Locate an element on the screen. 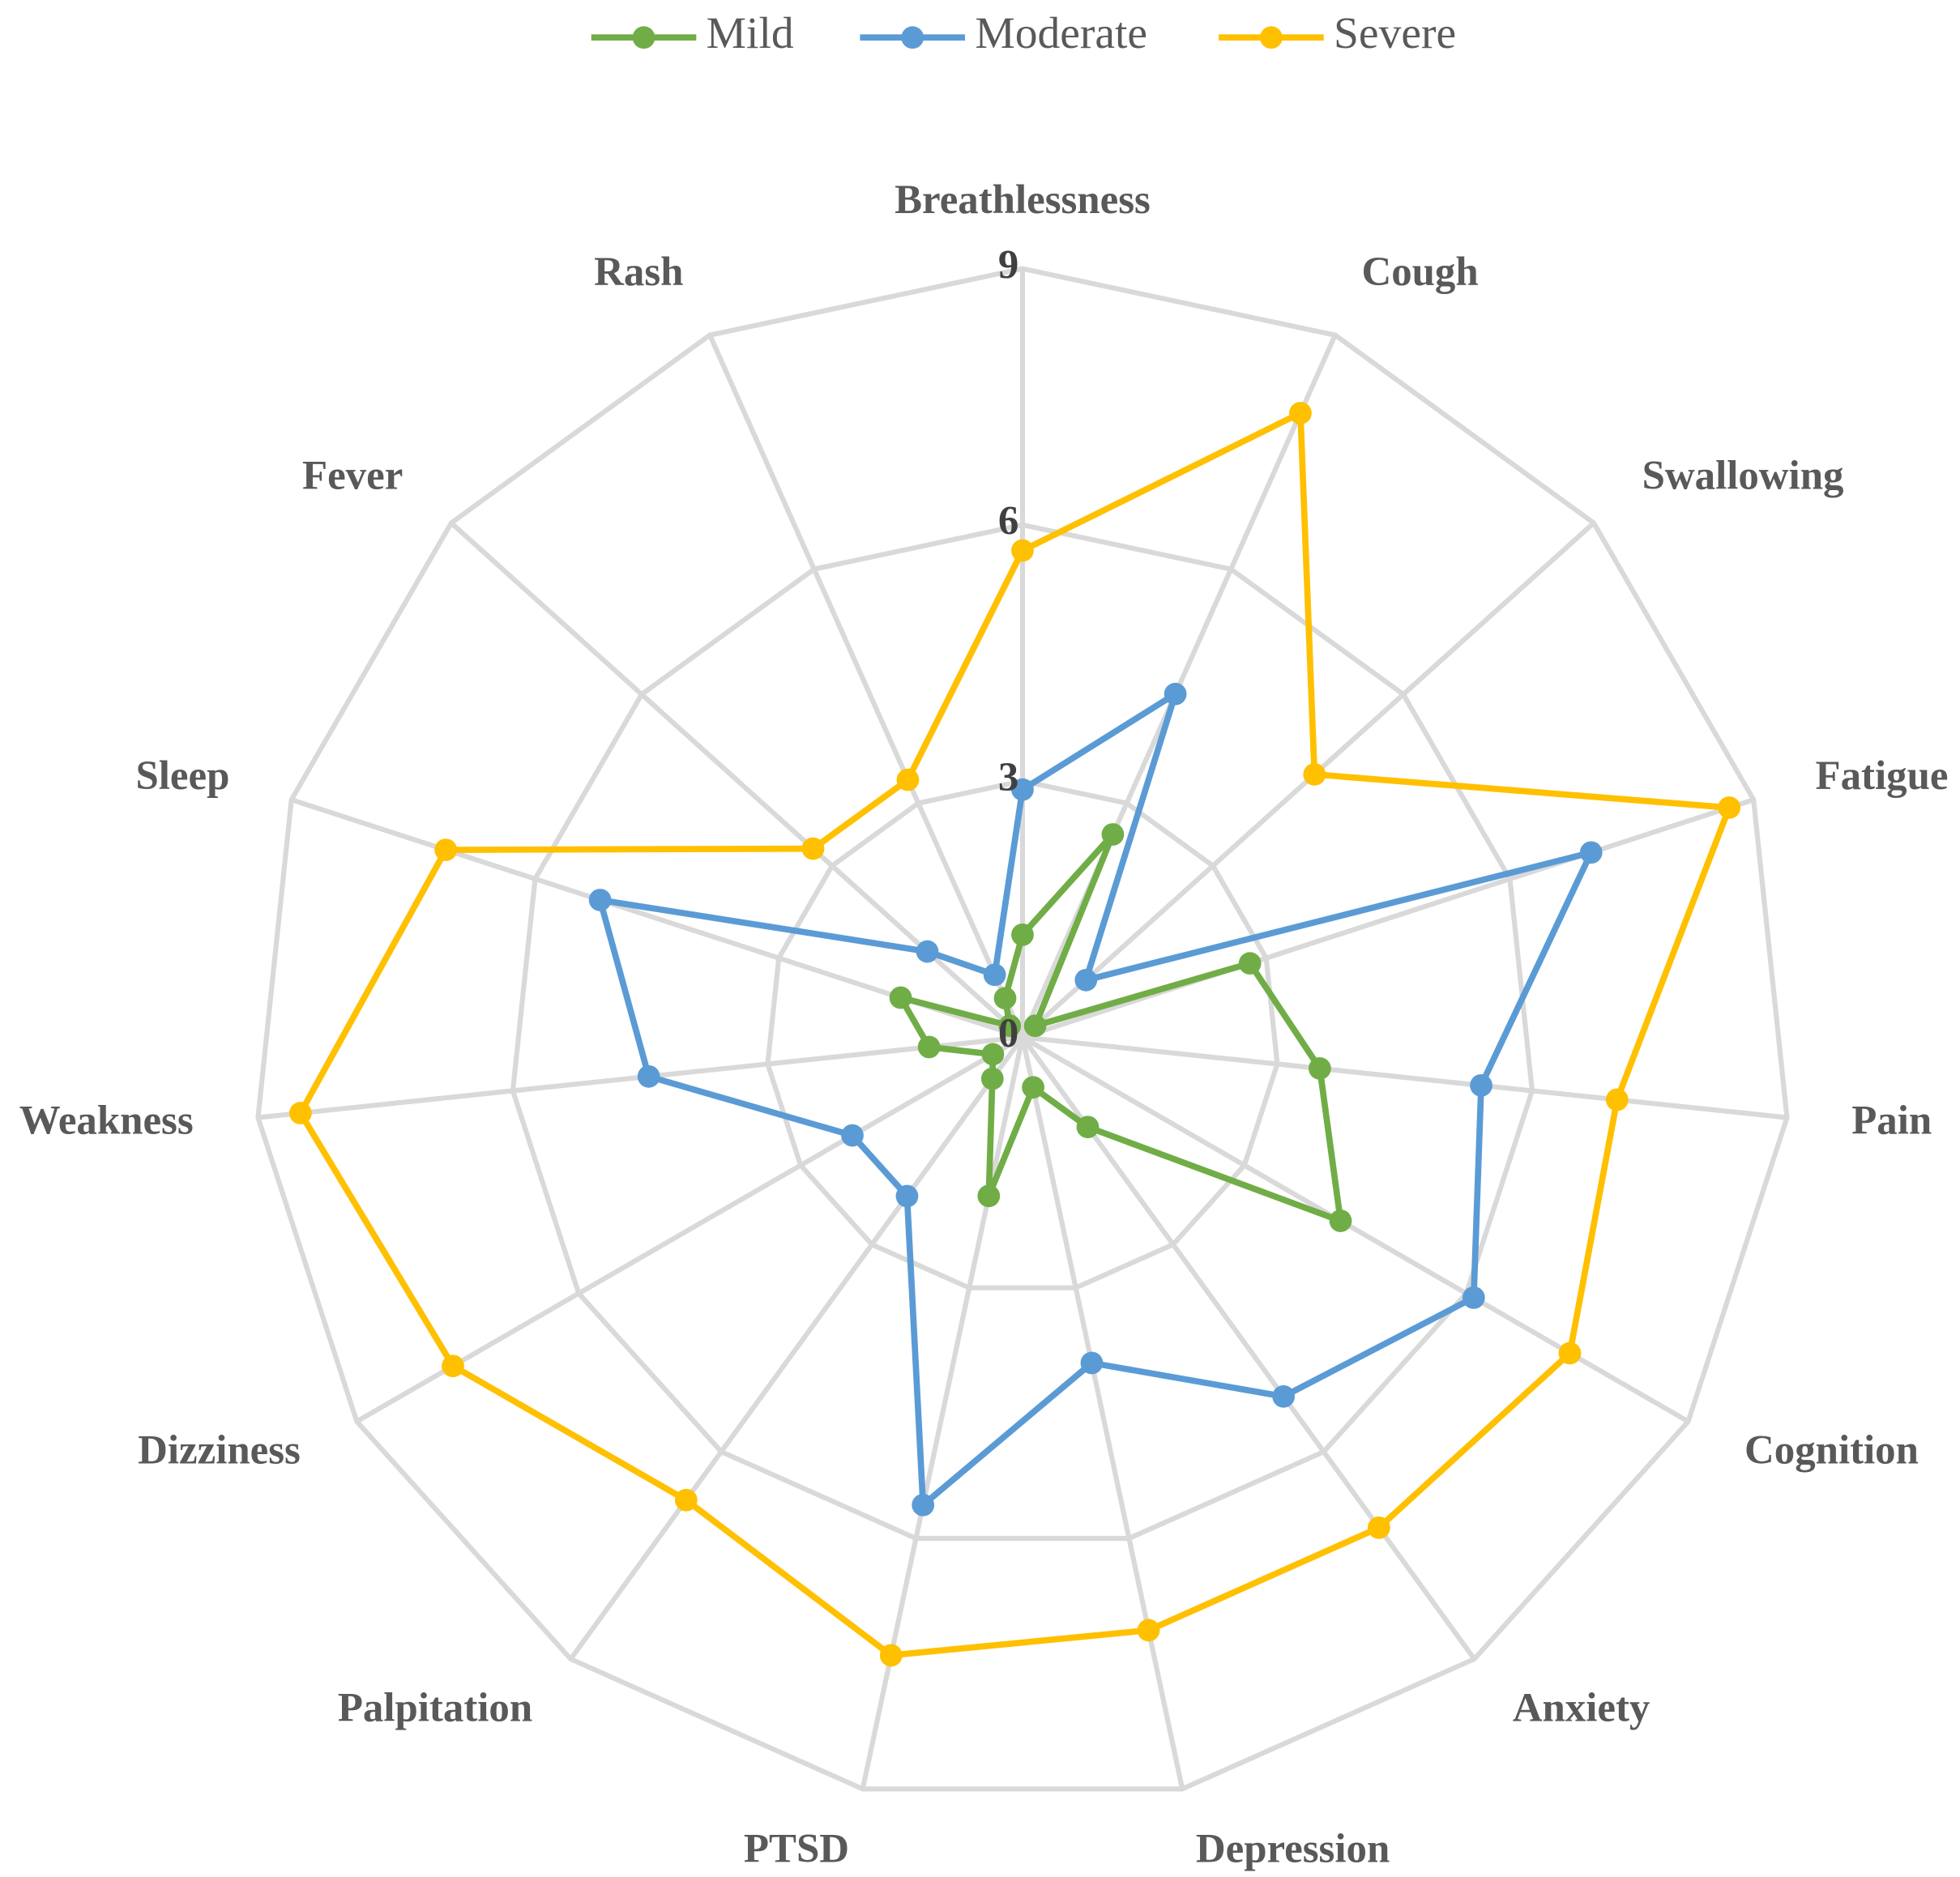 The image size is (1960, 1877). legend: Mild Moderate Severe is located at coordinates (1023, 33).